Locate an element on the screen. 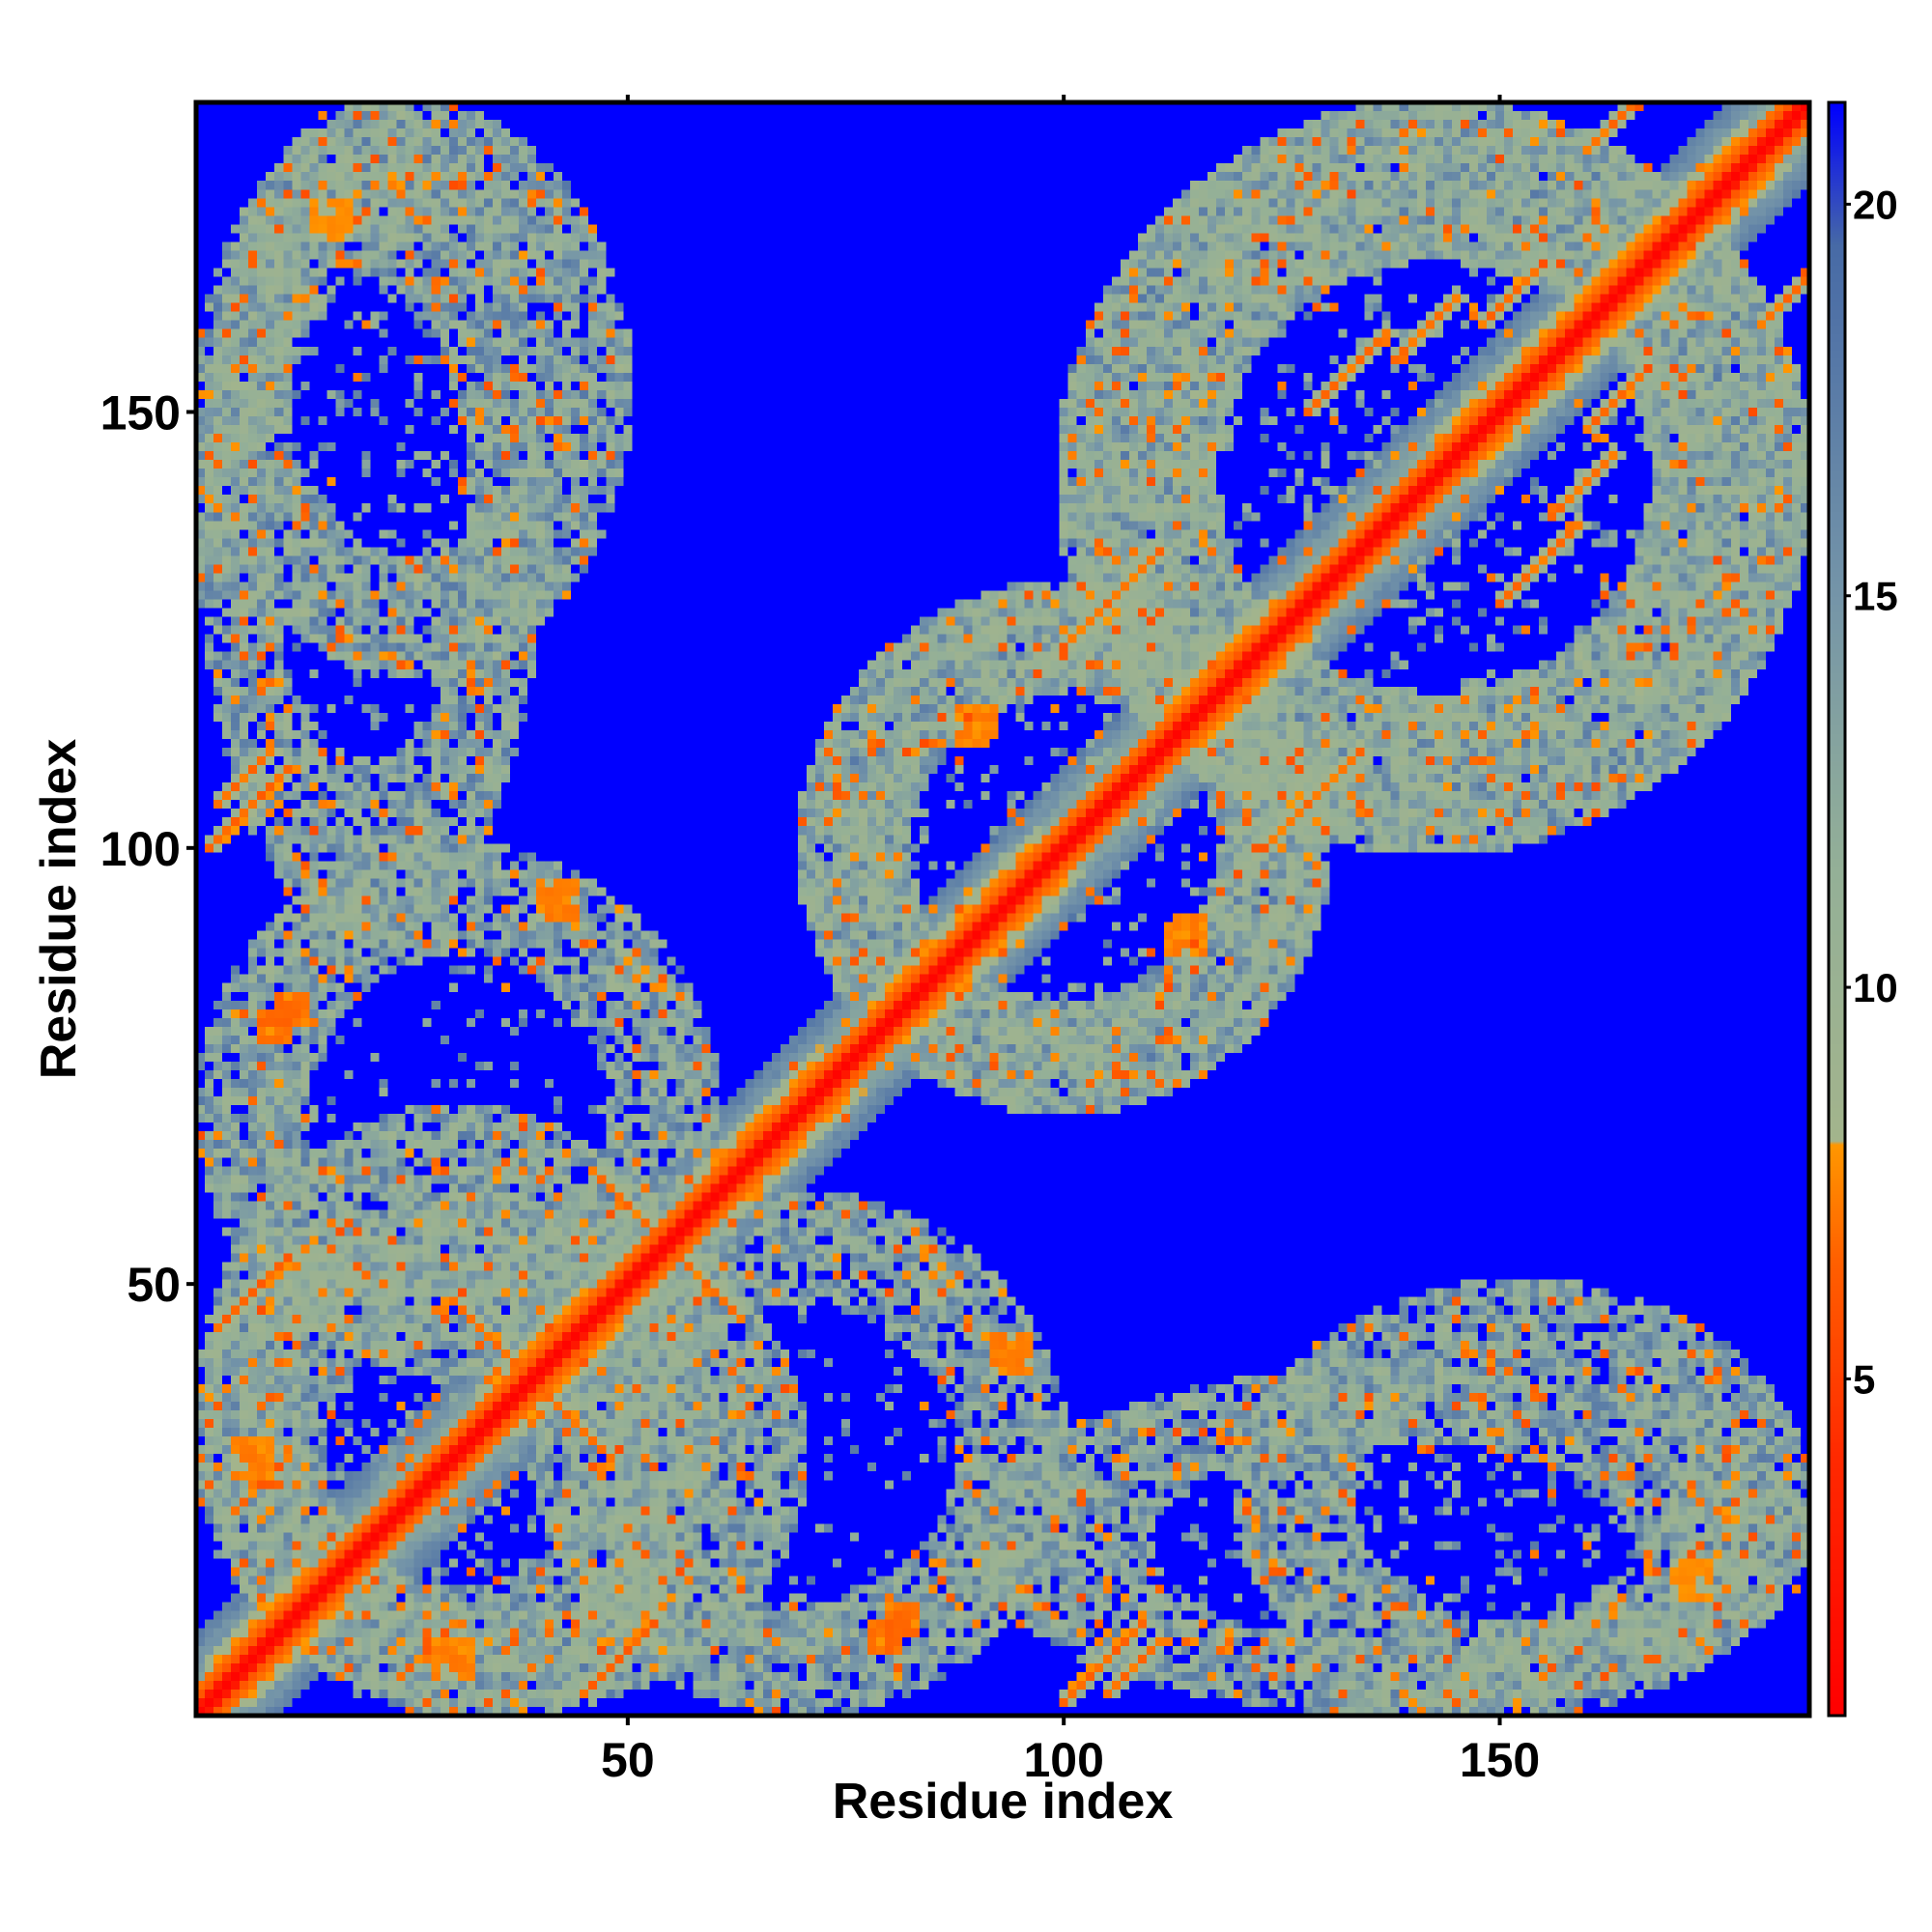 The height and width of the screenshot is (1932, 1932). colorbar-gradient is located at coordinates (1837, 909).